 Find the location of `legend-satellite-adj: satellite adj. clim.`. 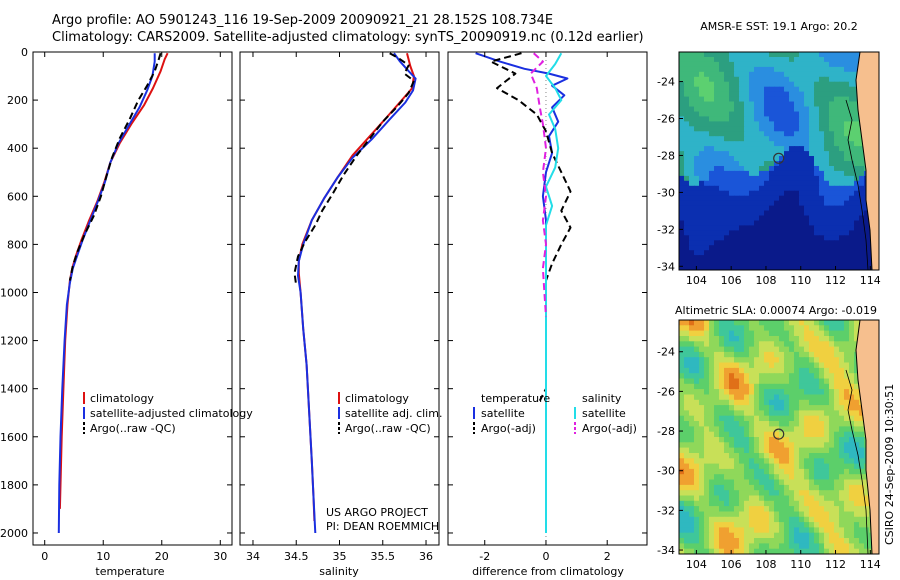

legend-satellite-adj: satellite adj. clim. is located at coordinates (393, 413).